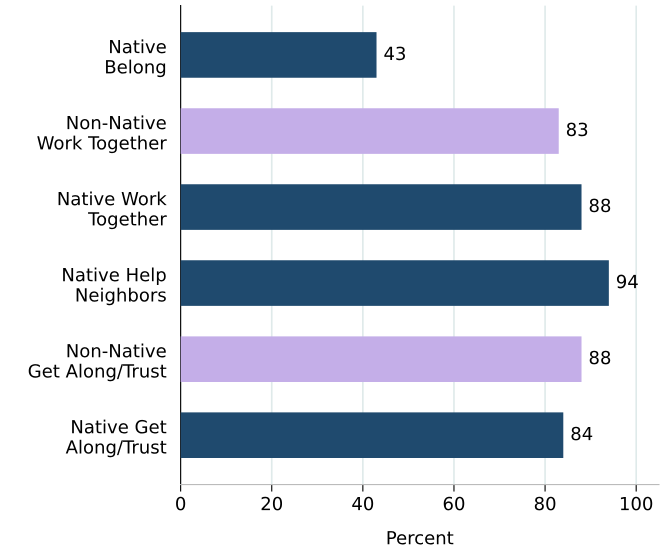  Describe the element at coordinates (627, 281) in the screenshot. I see `data-label: 94` at that location.